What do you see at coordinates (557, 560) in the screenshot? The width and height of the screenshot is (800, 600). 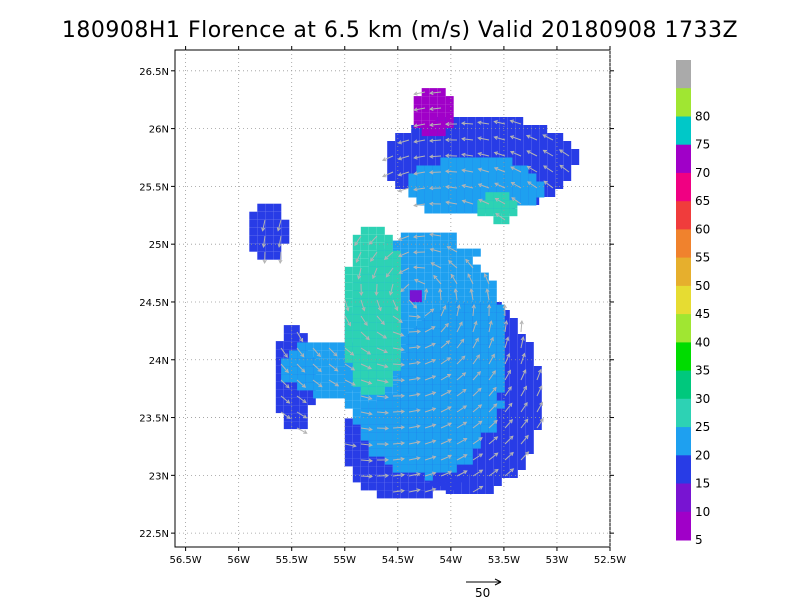 I see `lon-tick-label: 53W` at bounding box center [557, 560].